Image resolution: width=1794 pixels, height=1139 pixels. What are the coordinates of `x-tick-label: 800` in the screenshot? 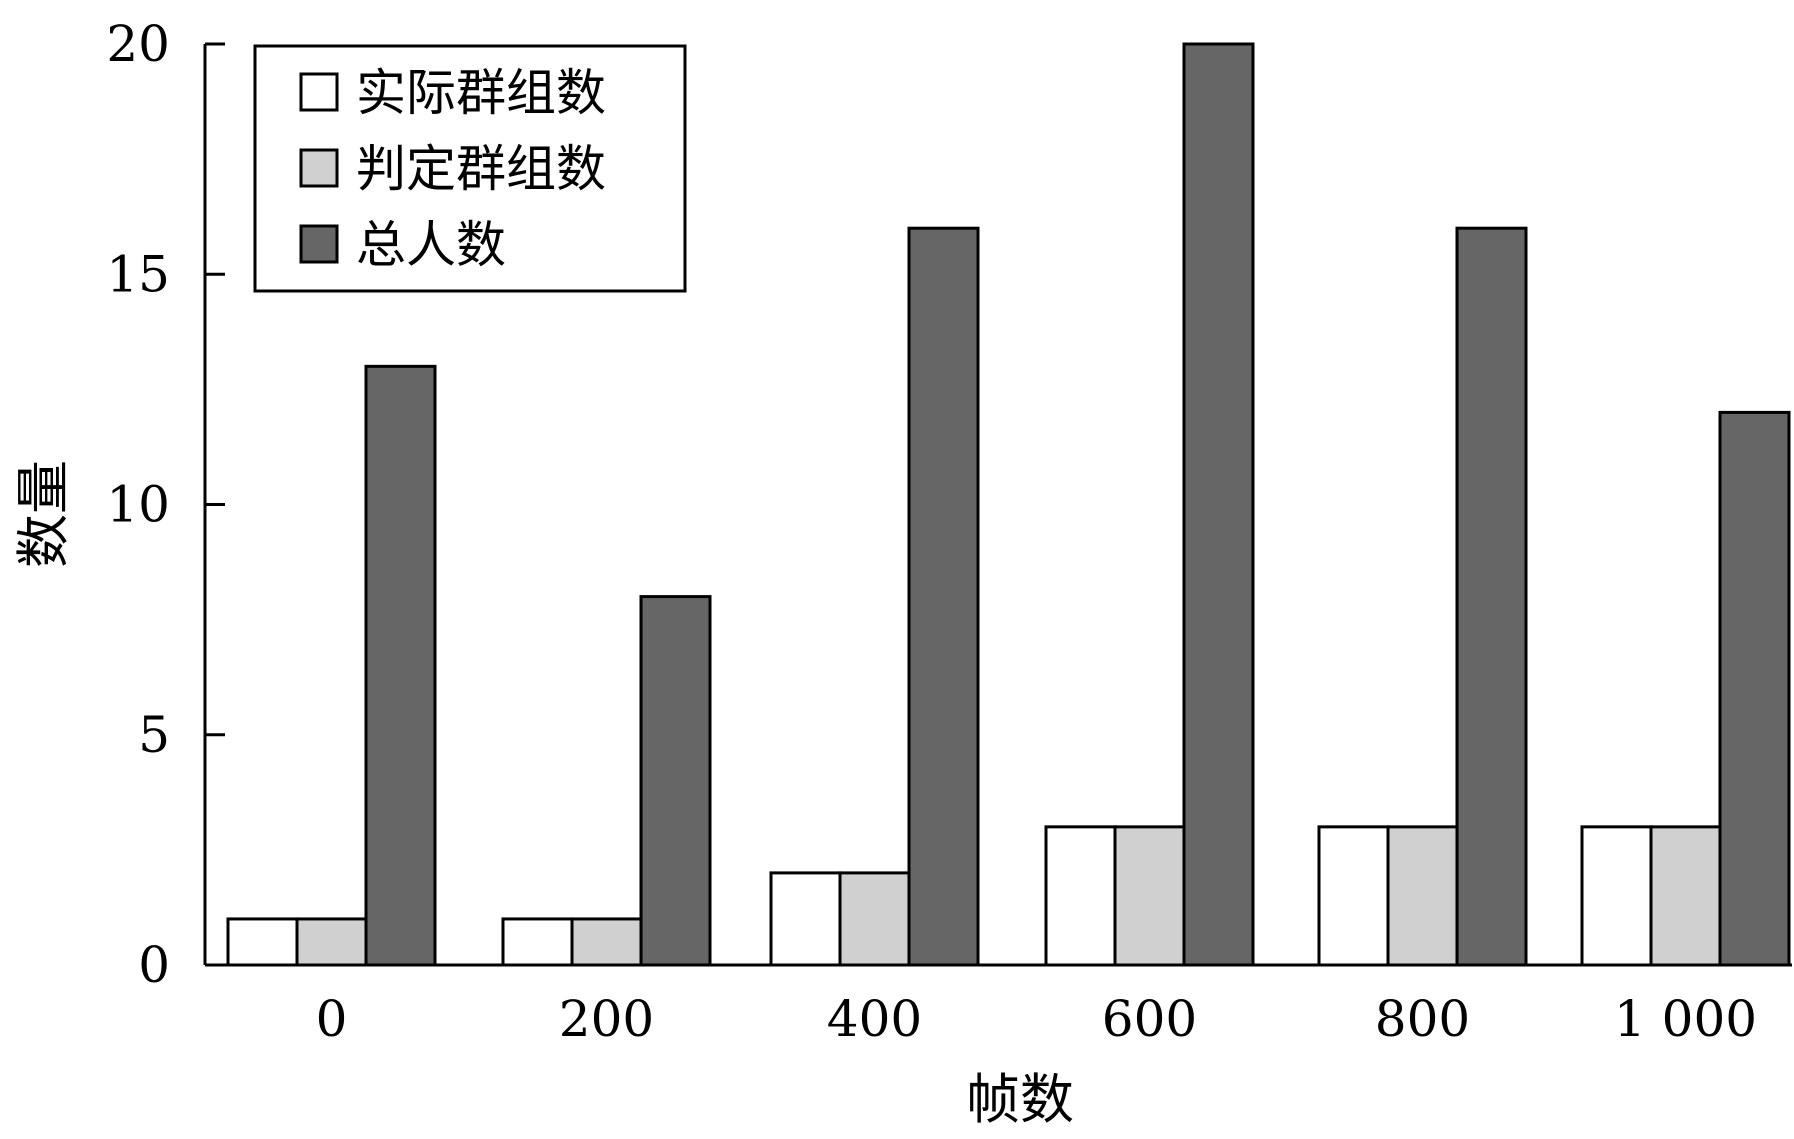 It's located at (1422, 1019).